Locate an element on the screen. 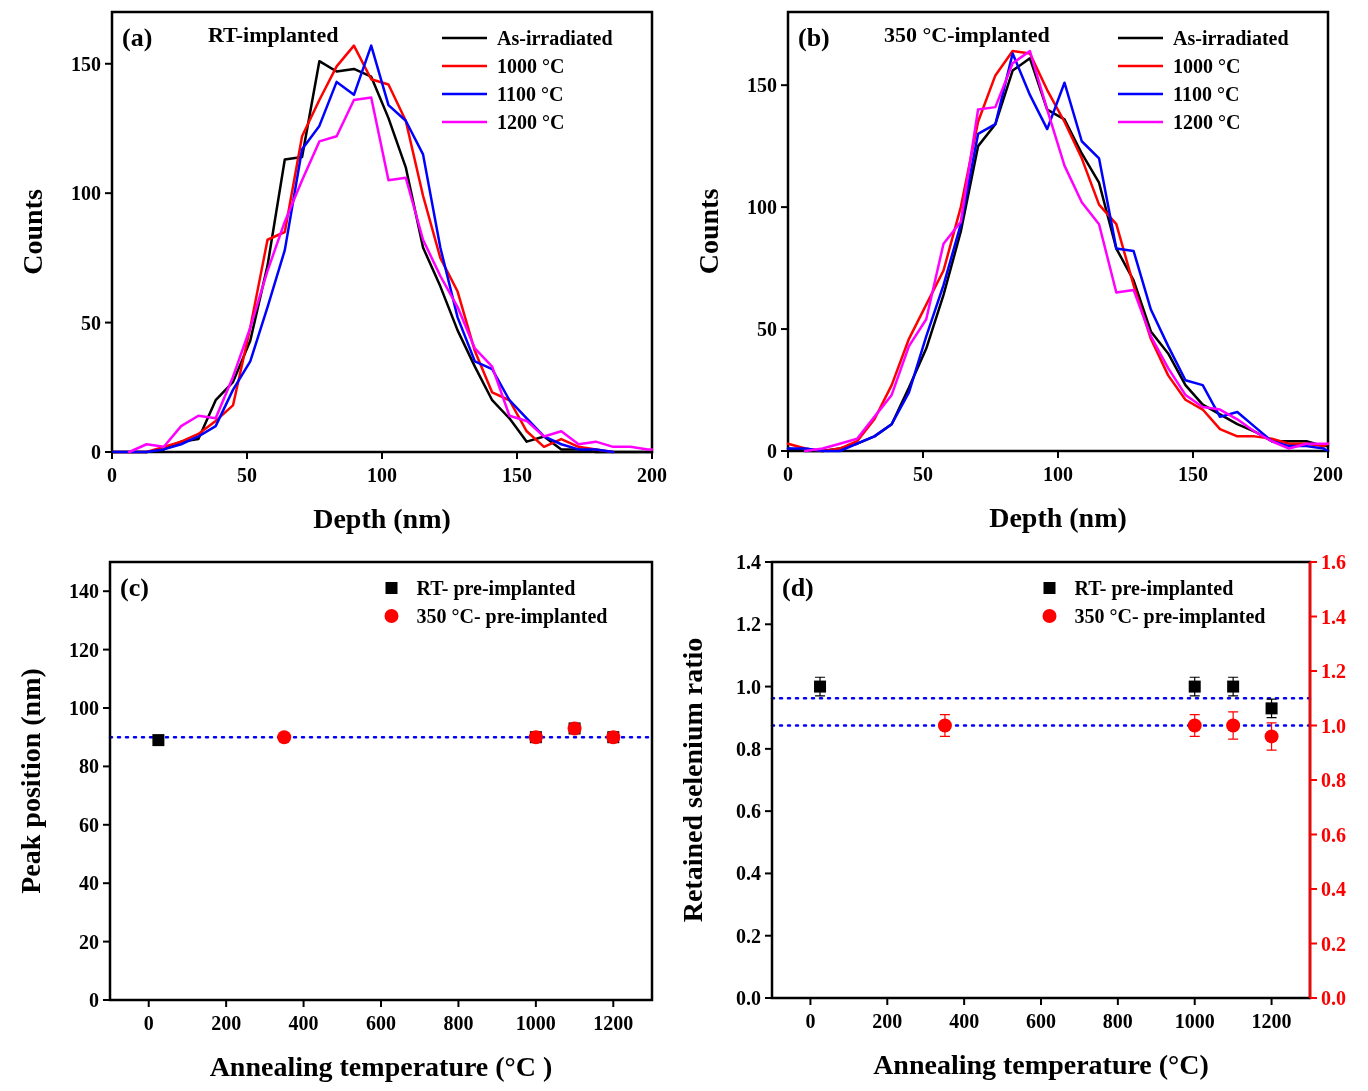 The image size is (1368, 1091). y-tick-label: 0.4 is located at coordinates (748, 873).